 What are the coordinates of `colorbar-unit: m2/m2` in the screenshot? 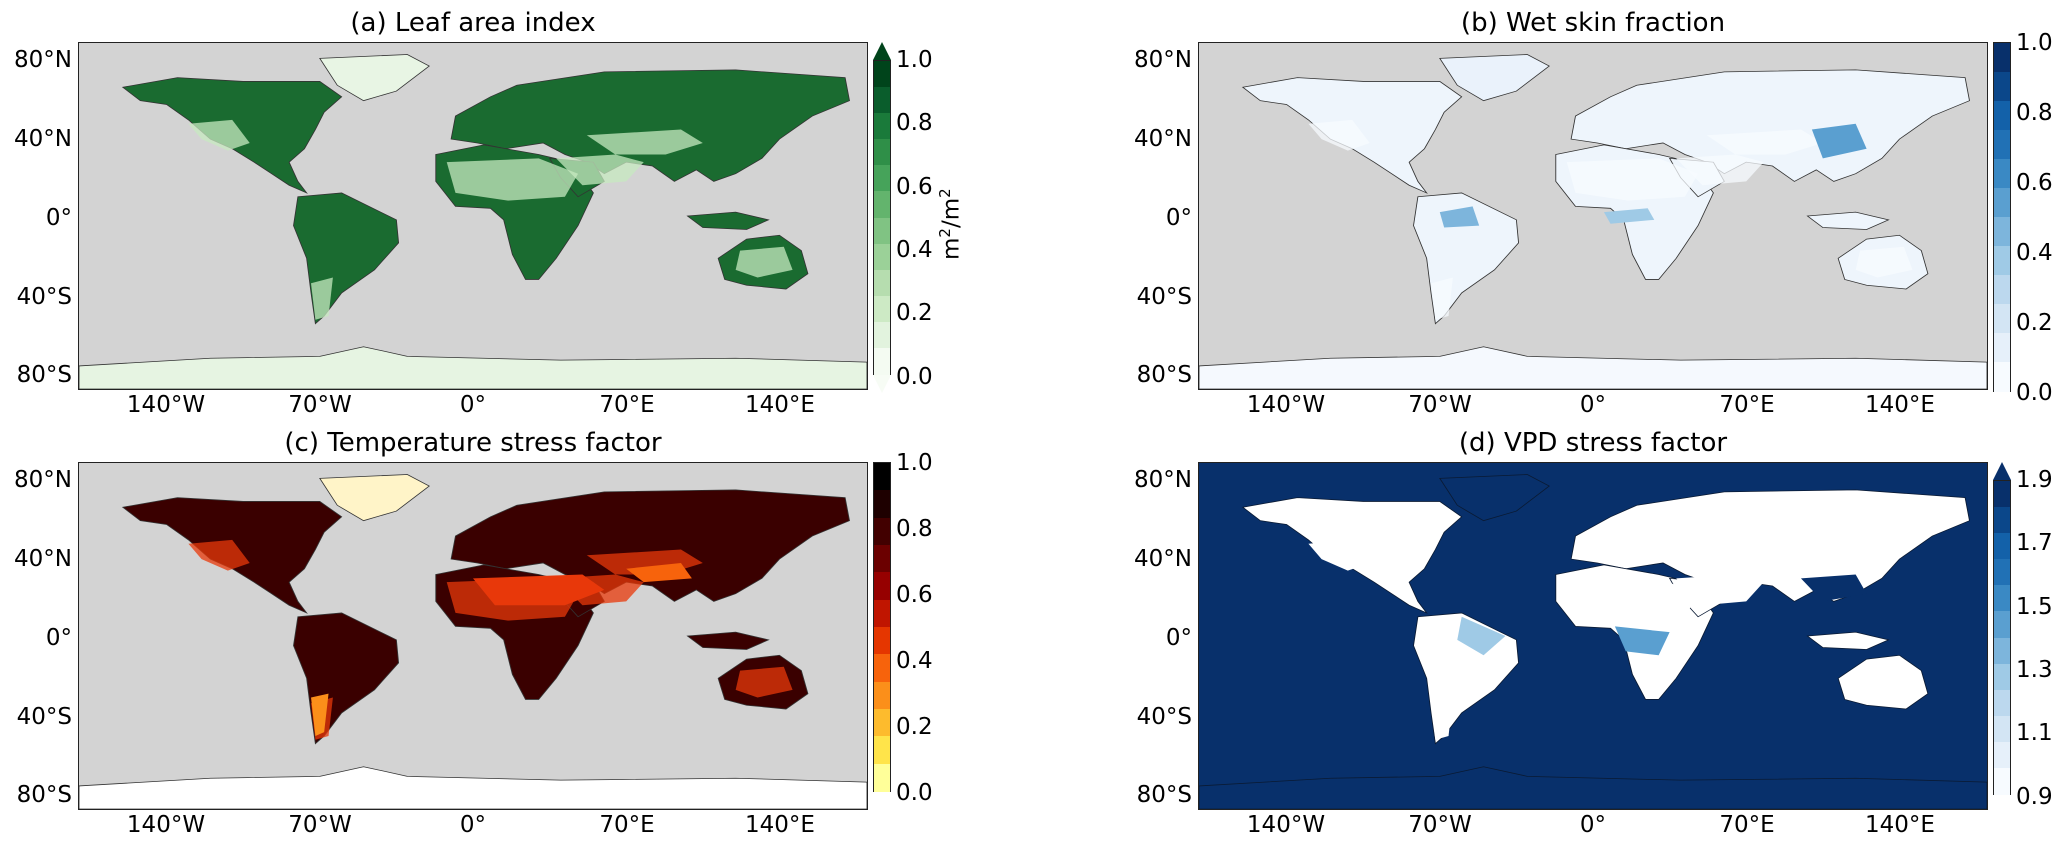 It's located at (950, 224).